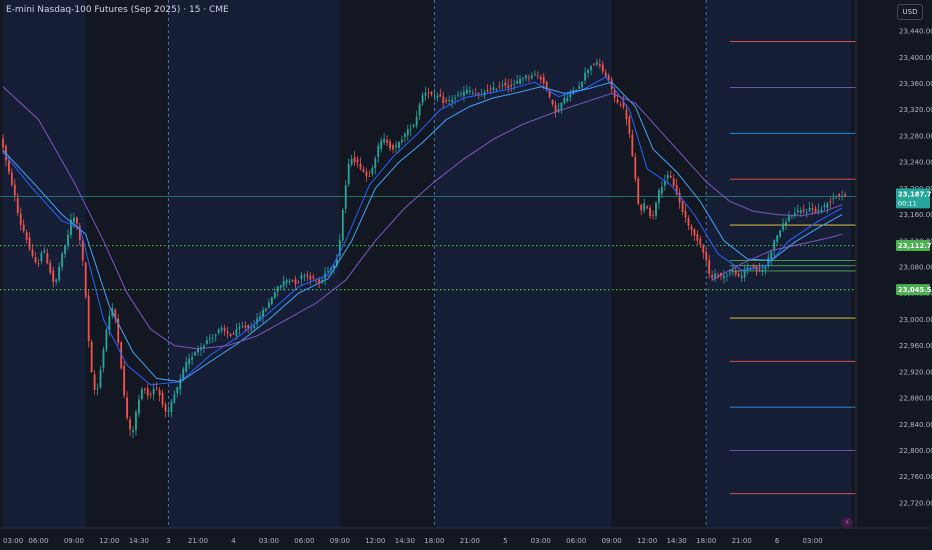  I want to click on time-tick-label: 21:00, so click(198, 541).